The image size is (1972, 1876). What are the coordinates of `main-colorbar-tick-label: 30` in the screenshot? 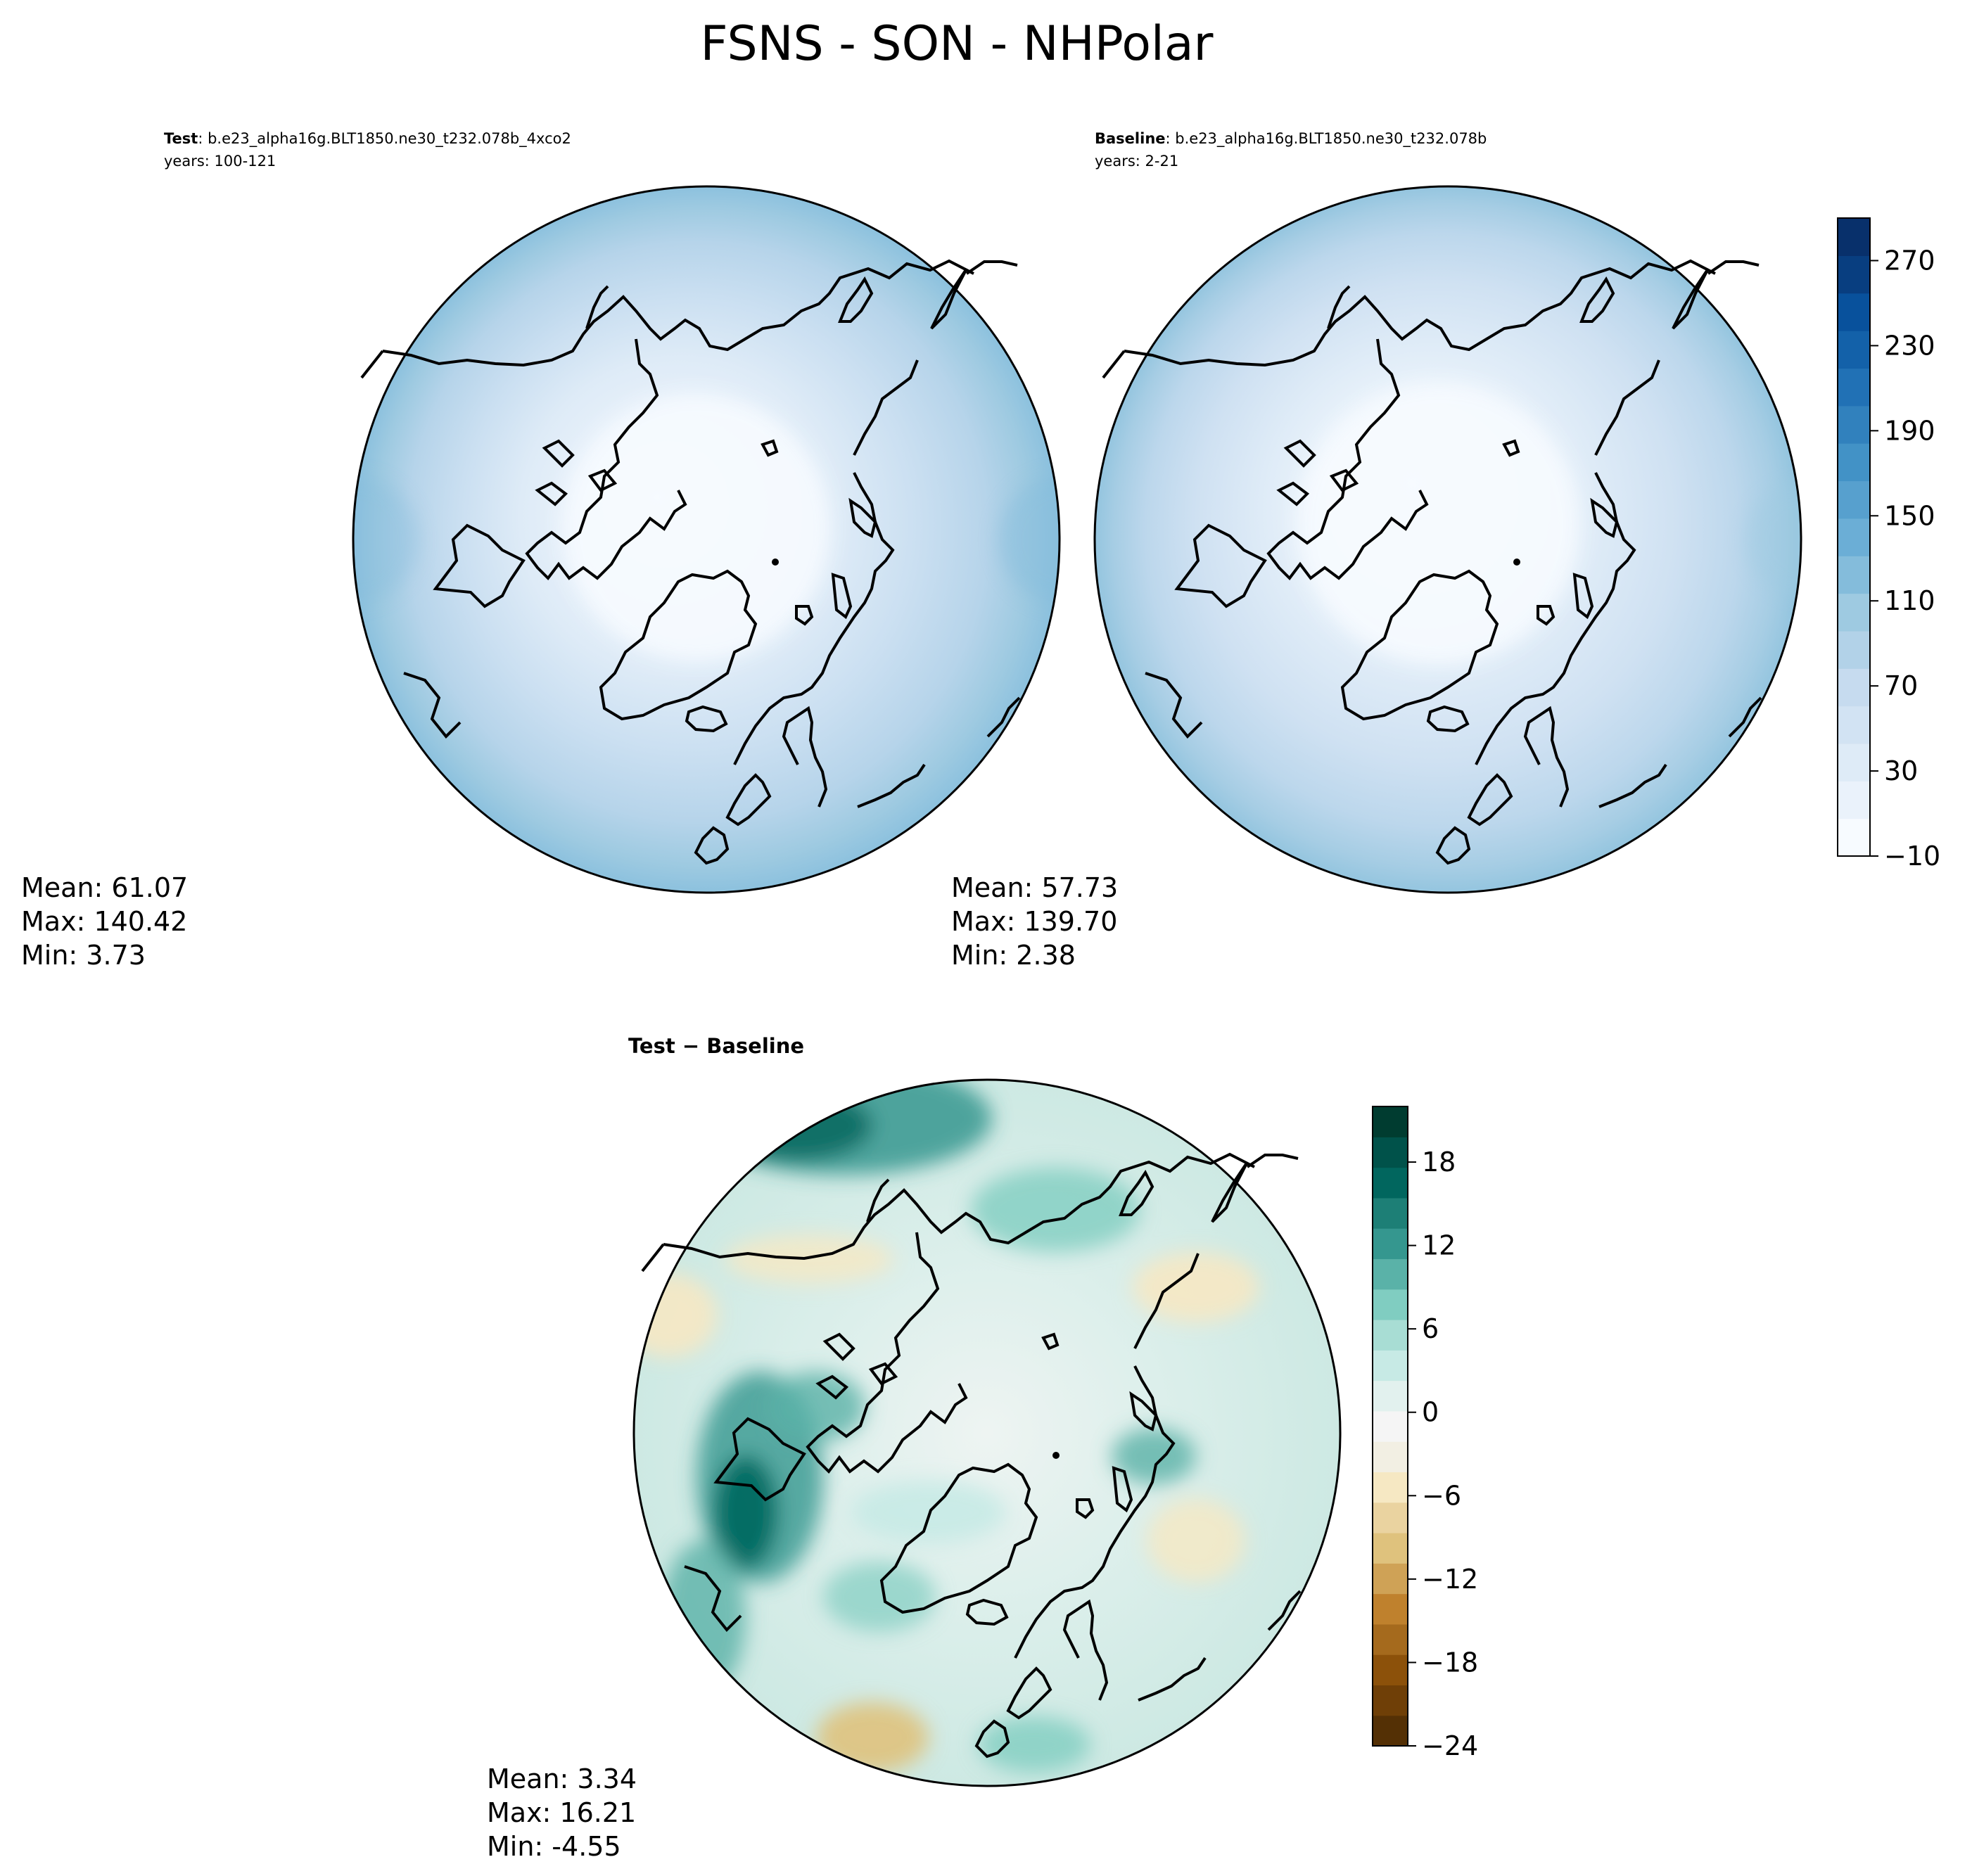 It's located at (1901, 770).